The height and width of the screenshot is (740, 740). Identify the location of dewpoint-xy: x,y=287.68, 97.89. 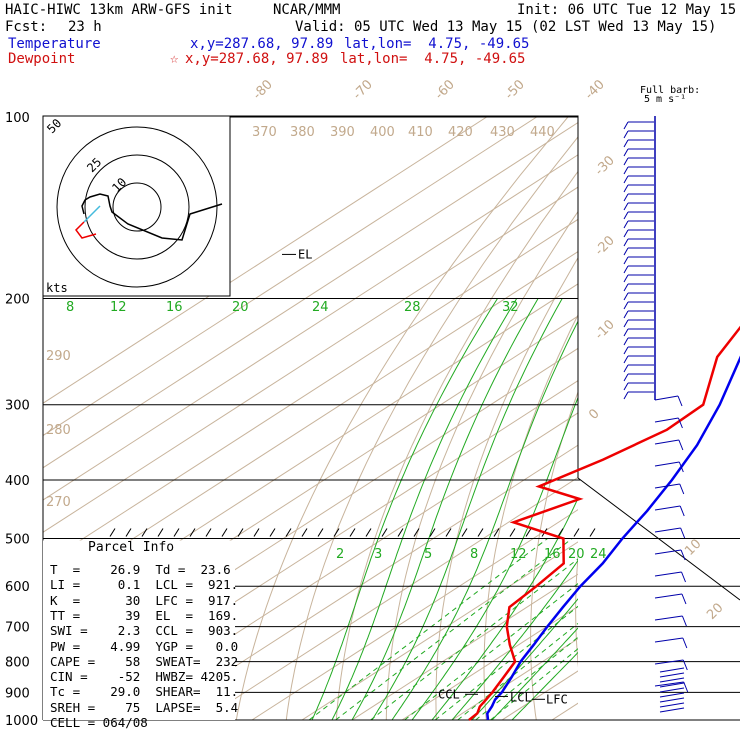
(257, 59).